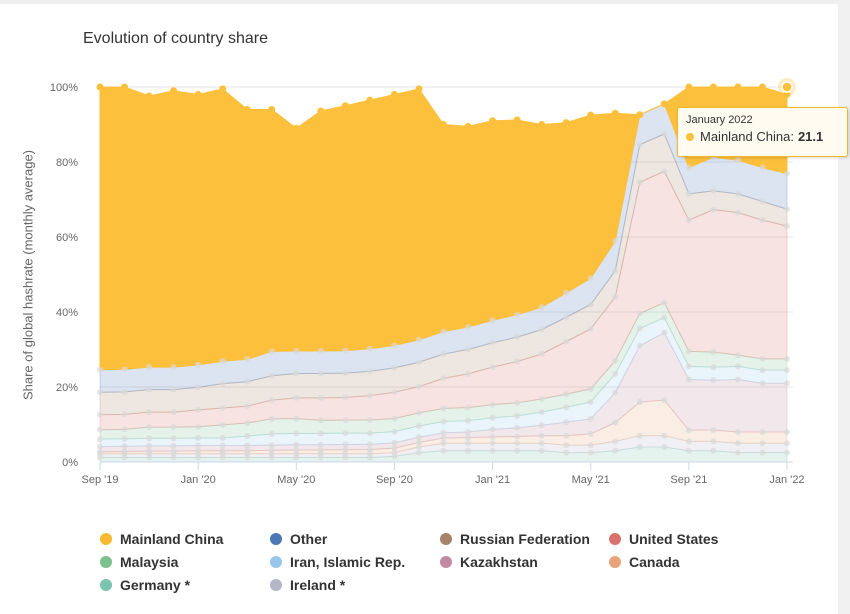  What do you see at coordinates (787, 87) in the screenshot?
I see `hover-point` at bounding box center [787, 87].